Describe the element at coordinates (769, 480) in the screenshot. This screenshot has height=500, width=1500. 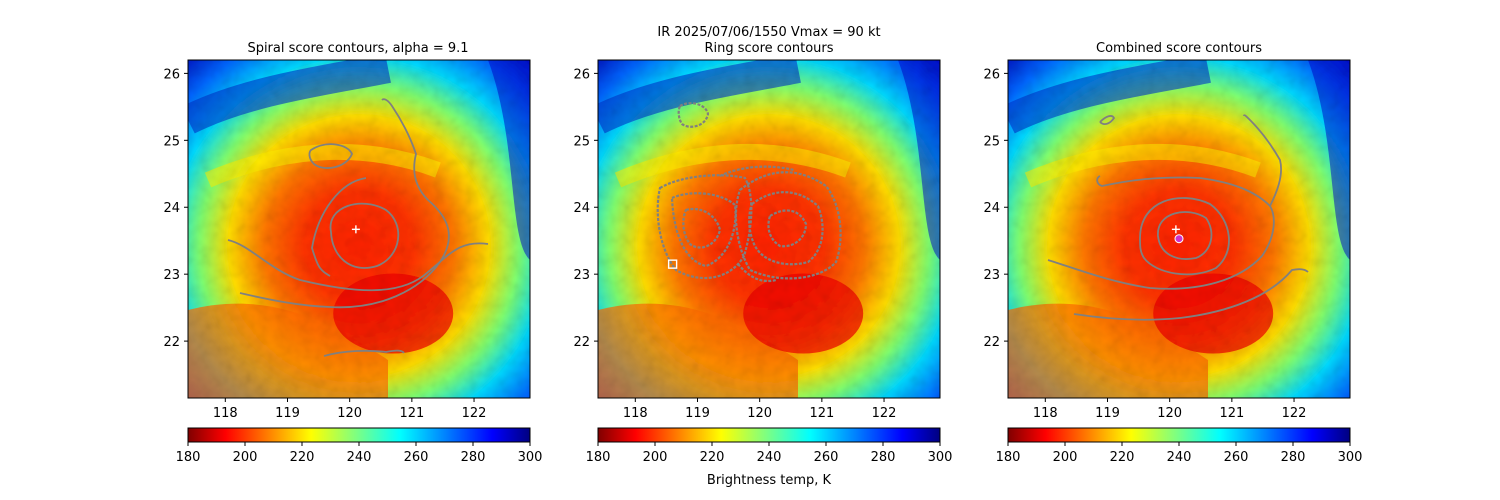
I see `colorbar-label: Brightness temp, K` at that location.